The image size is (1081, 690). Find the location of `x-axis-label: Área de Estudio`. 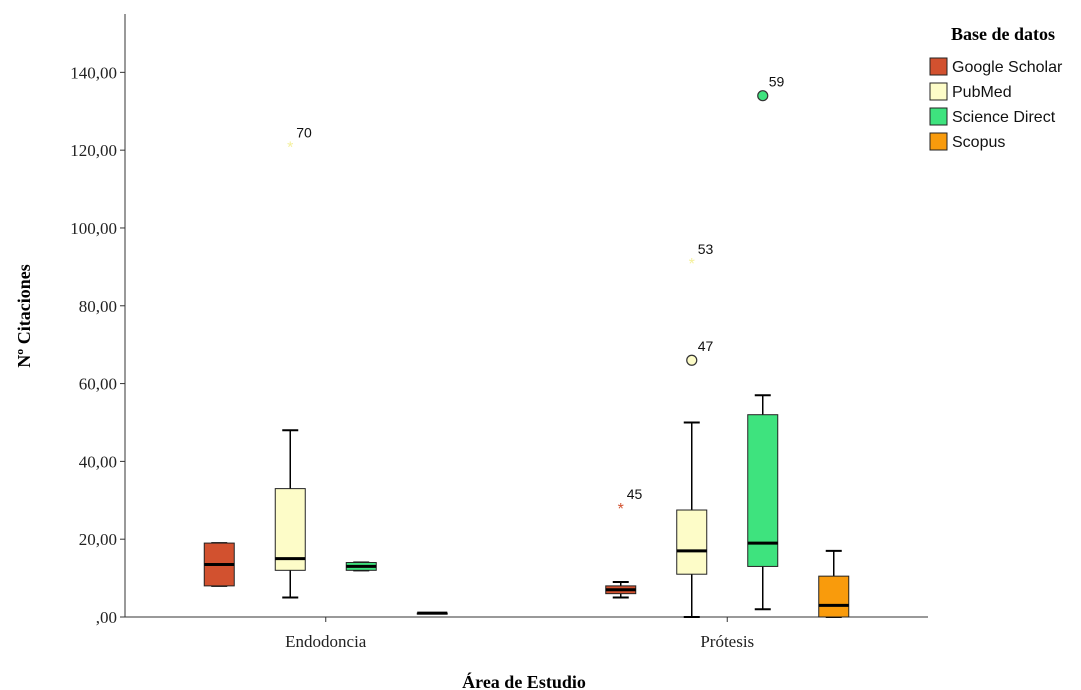

x-axis-label: Área de Estudio is located at coordinates (524, 680).